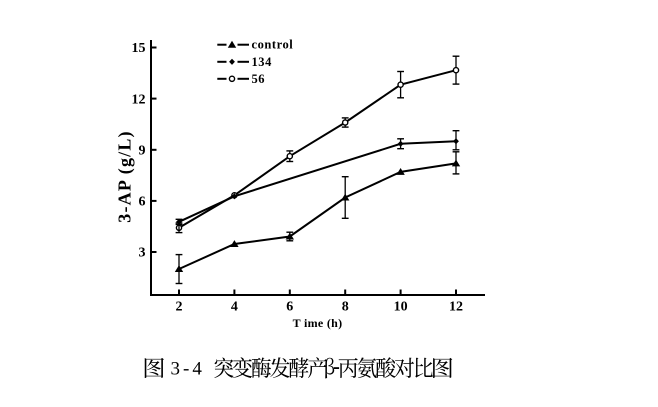 The image size is (658, 407). Describe the element at coordinates (259, 79) in the screenshot. I see `svg-text: 56` at that location.